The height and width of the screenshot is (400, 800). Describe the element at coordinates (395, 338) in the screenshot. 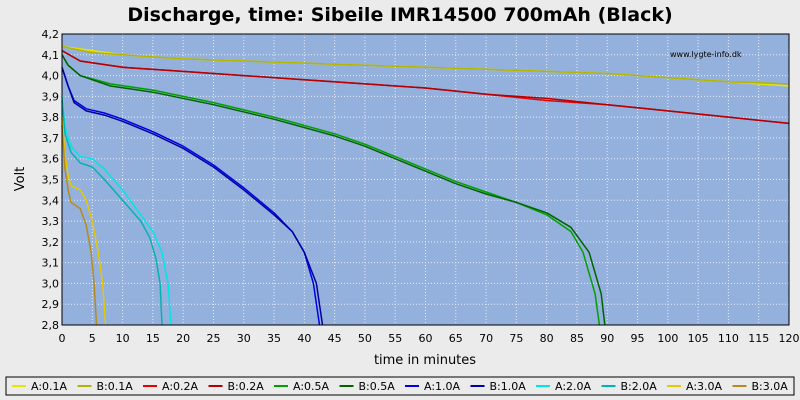

I see `x-tick-label: 55` at that location.